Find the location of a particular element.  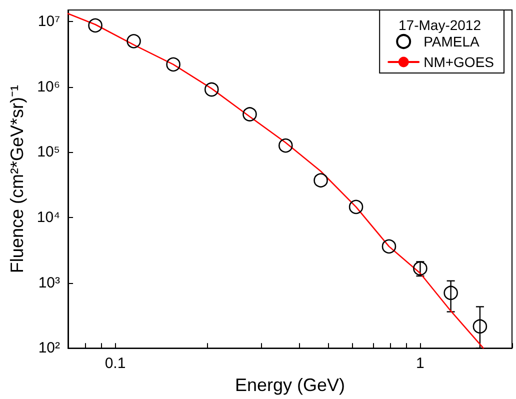

x-axis-title: Energy (GeV) is located at coordinates (290, 385).